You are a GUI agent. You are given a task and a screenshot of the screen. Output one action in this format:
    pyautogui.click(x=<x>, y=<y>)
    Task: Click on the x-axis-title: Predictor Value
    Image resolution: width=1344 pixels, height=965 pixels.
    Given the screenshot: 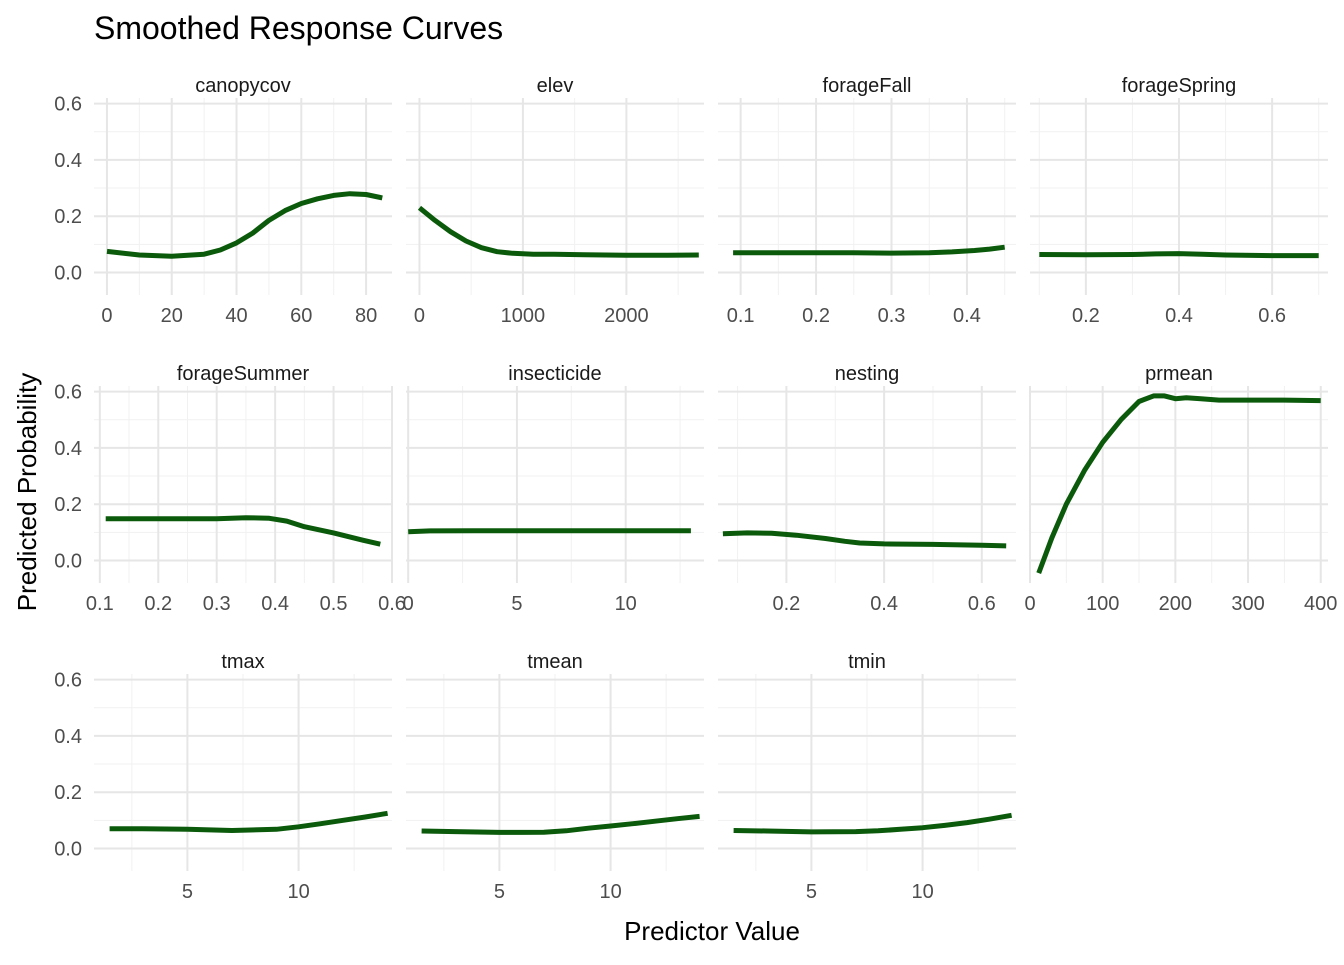 What is the action you would take?
    pyautogui.click(x=712, y=931)
    